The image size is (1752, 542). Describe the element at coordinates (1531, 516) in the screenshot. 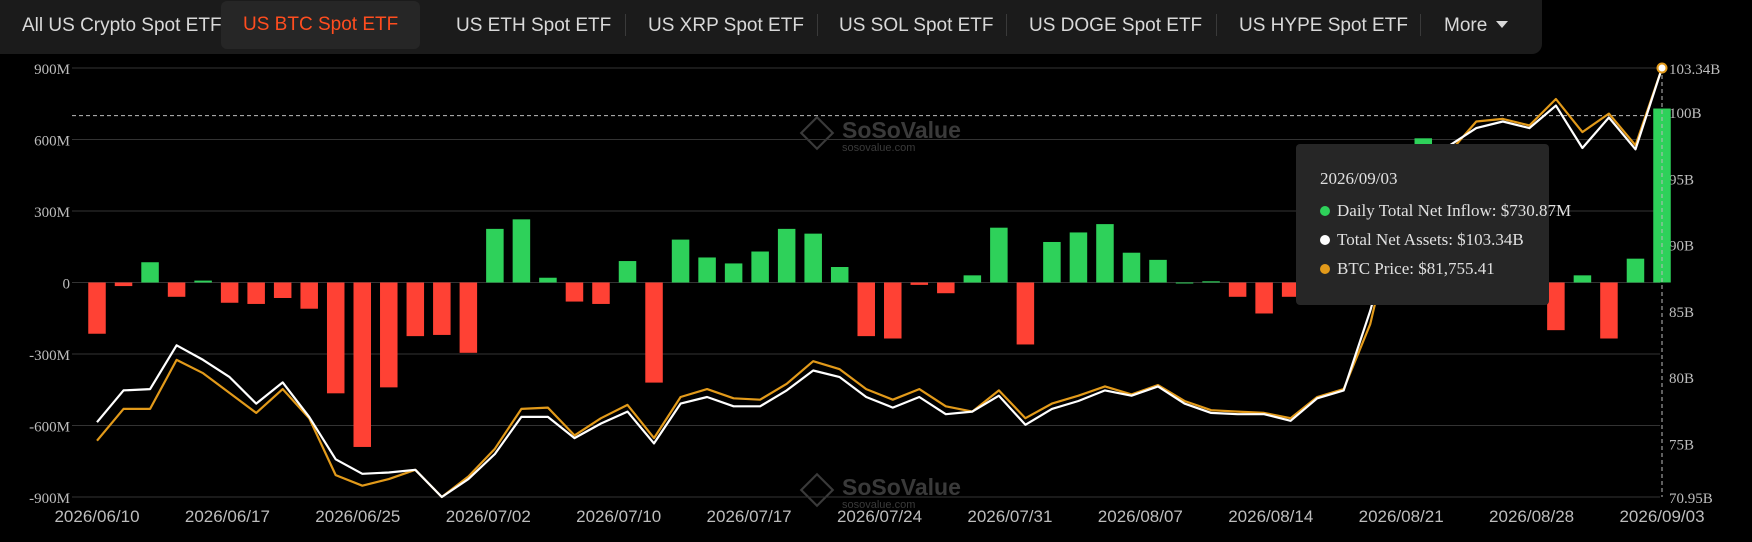

I see `x-tick-label: 2026/08/28` at that location.